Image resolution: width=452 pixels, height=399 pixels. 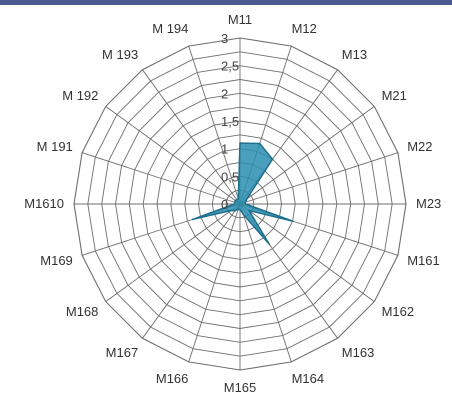 What do you see at coordinates (428, 203) in the screenshot?
I see `category-label: M23` at bounding box center [428, 203].